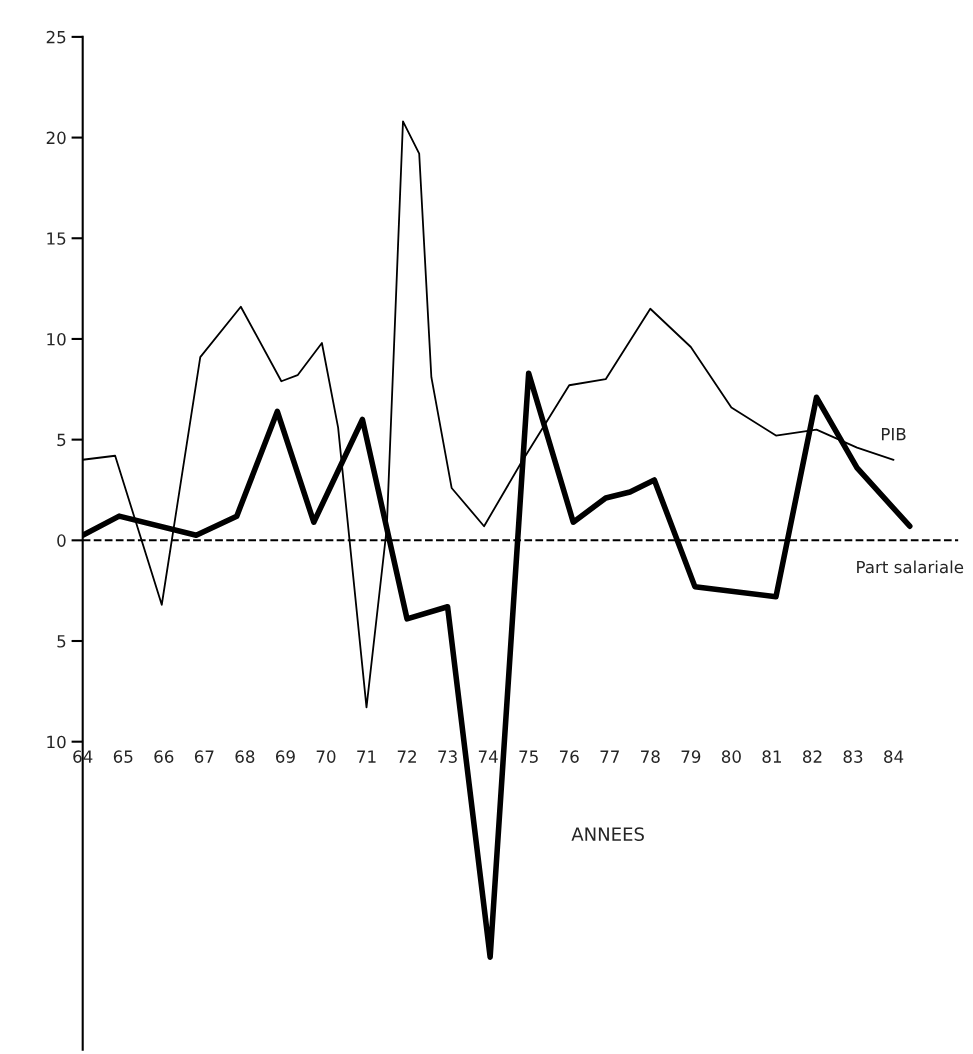  I want to click on x-tick-label: 82, so click(812, 756).